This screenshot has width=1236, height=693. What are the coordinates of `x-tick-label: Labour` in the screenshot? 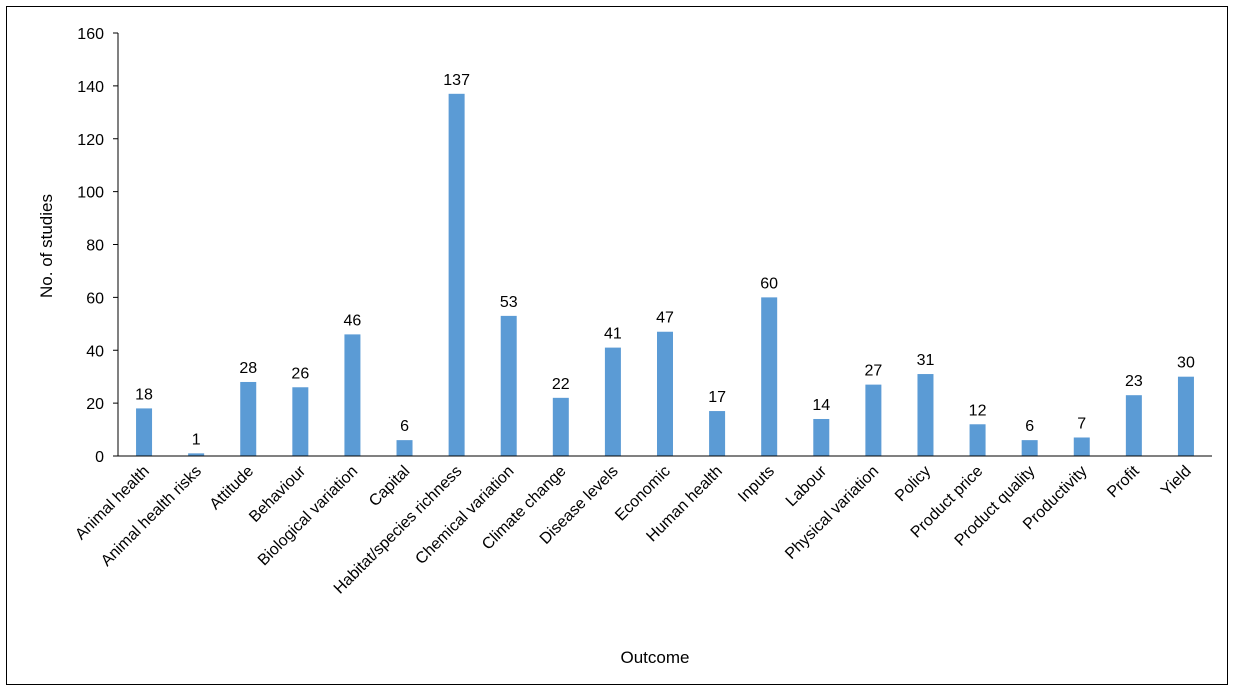 It's located at (807, 486).